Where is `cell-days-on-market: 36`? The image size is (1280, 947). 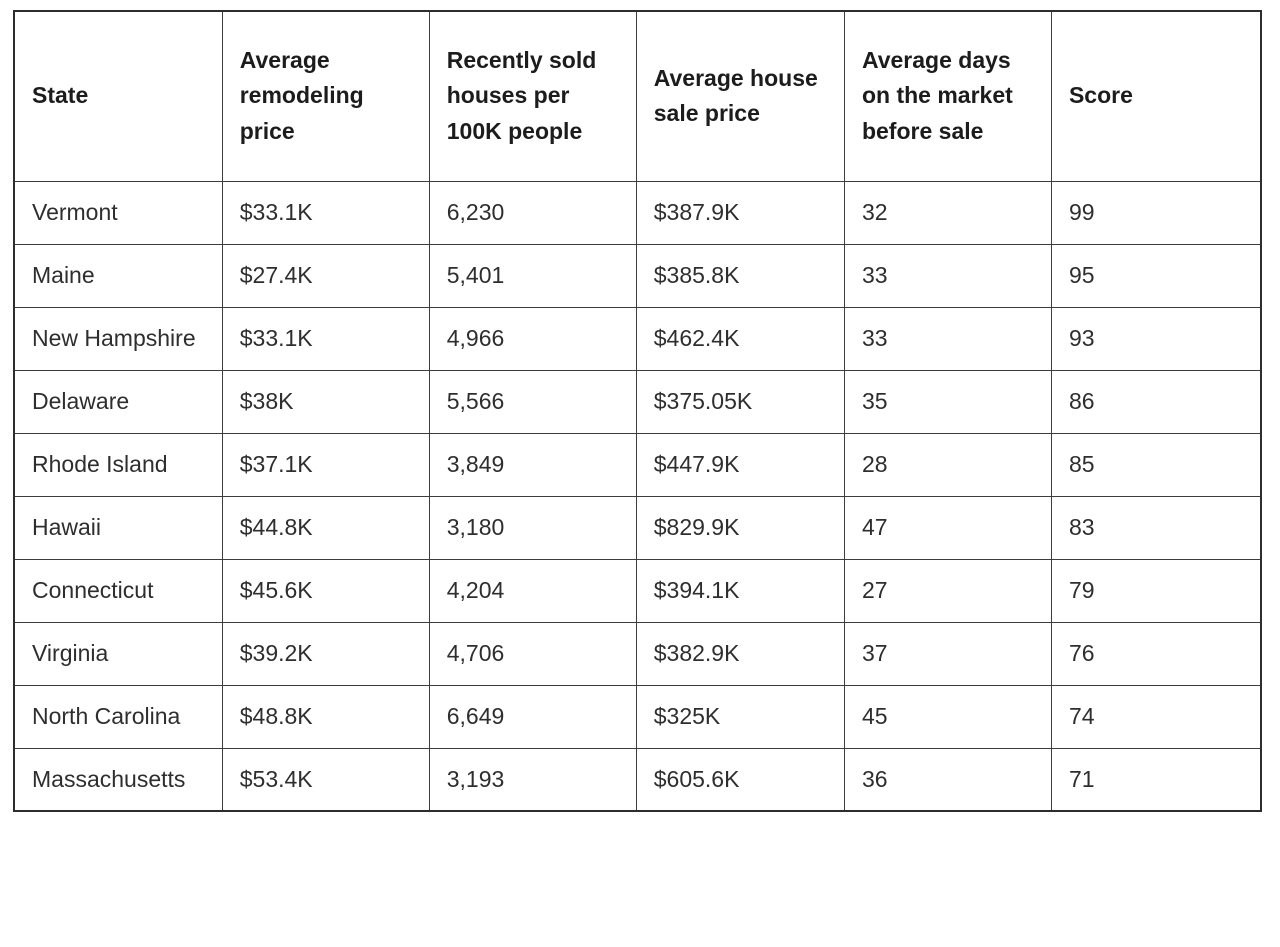 cell-days-on-market: 36 is located at coordinates (947, 779).